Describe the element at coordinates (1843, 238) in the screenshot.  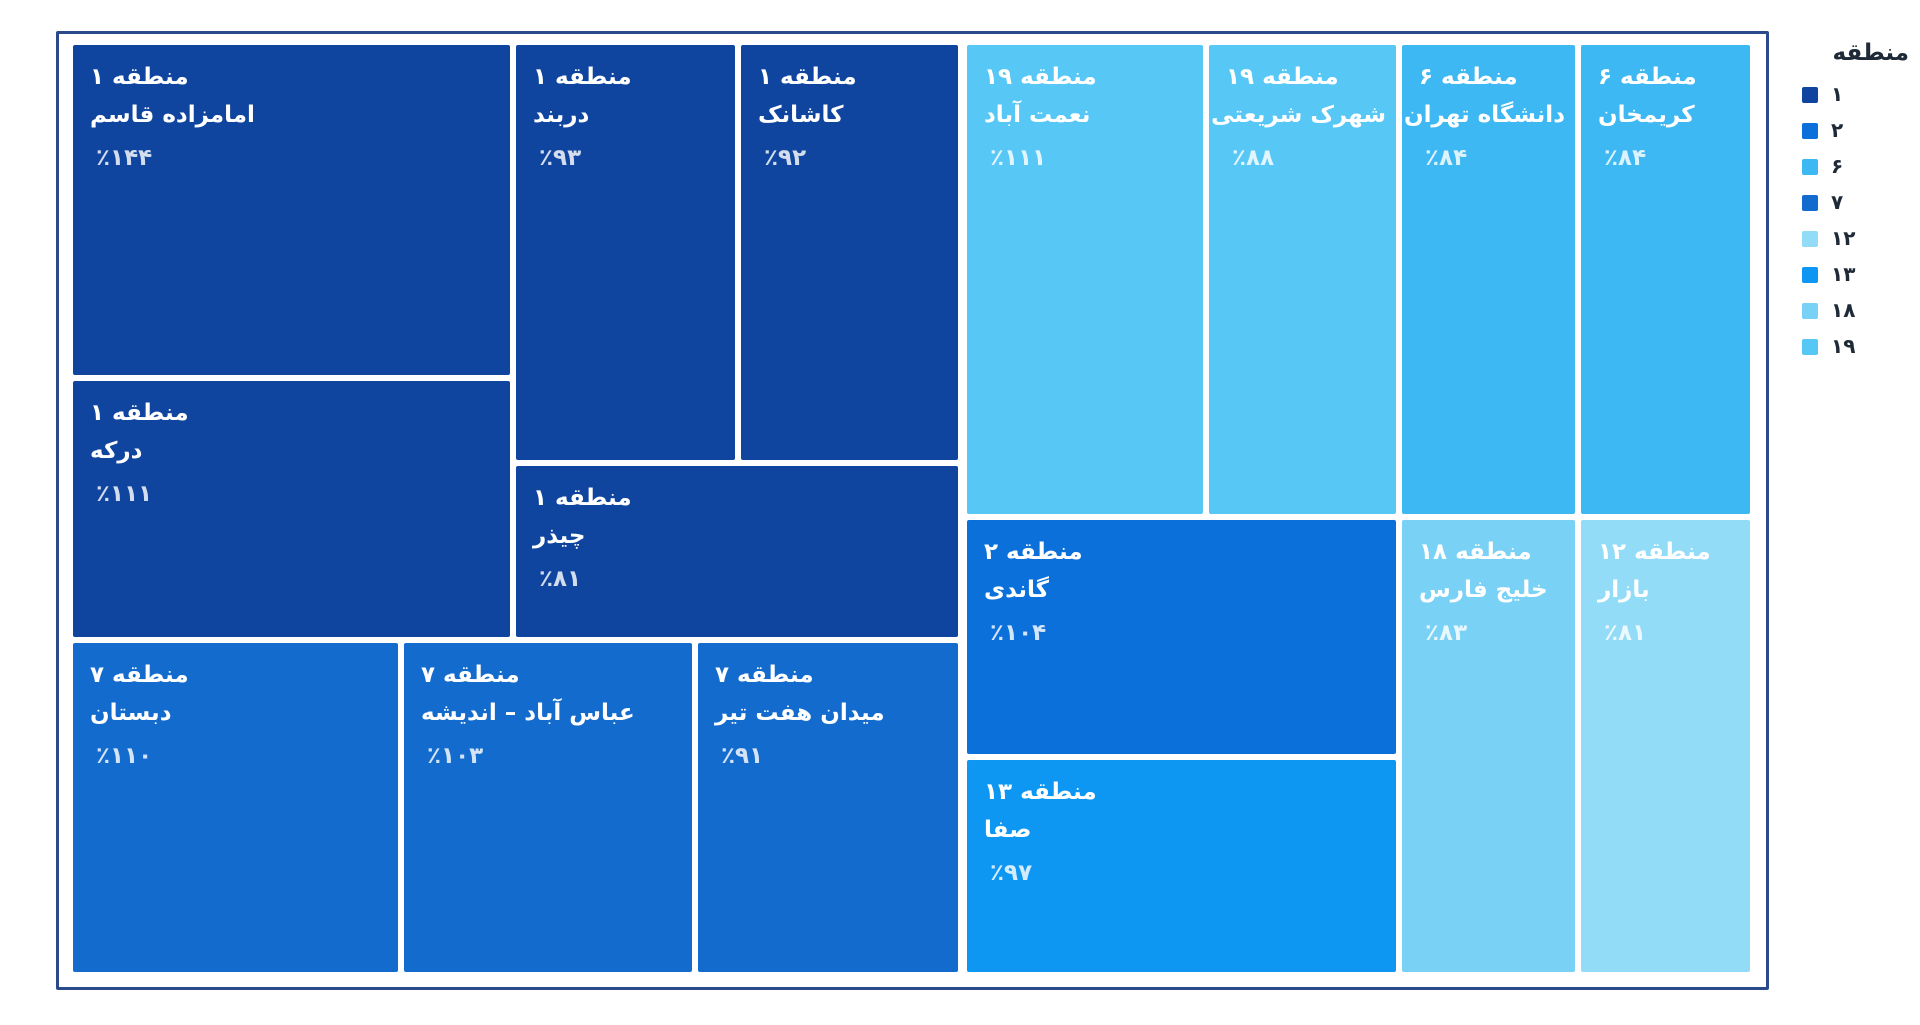
I see `legend-label: ۱۲` at that location.